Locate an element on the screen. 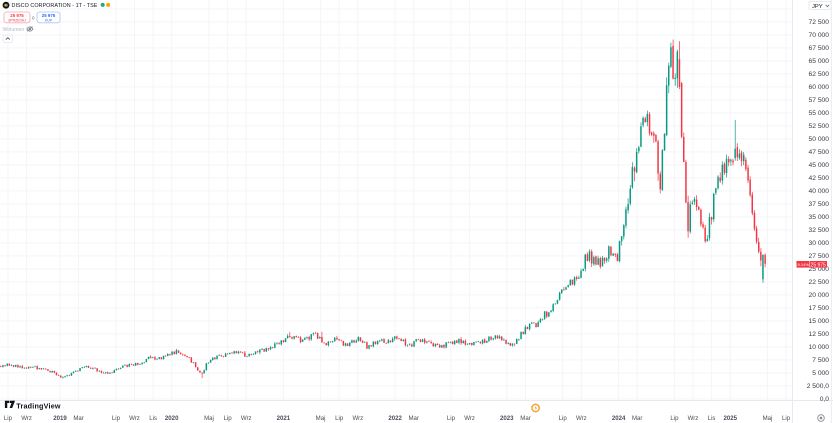 The image size is (833, 423). svg-text: 50 000 is located at coordinates (819, 139).